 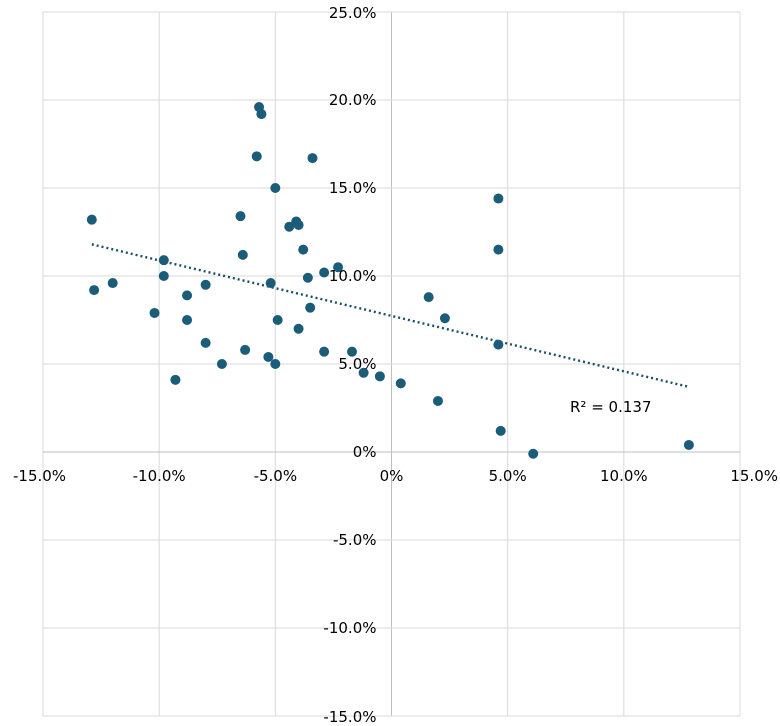 What do you see at coordinates (349, 717) in the screenshot?
I see `y-tick-label: -15.0%` at bounding box center [349, 717].